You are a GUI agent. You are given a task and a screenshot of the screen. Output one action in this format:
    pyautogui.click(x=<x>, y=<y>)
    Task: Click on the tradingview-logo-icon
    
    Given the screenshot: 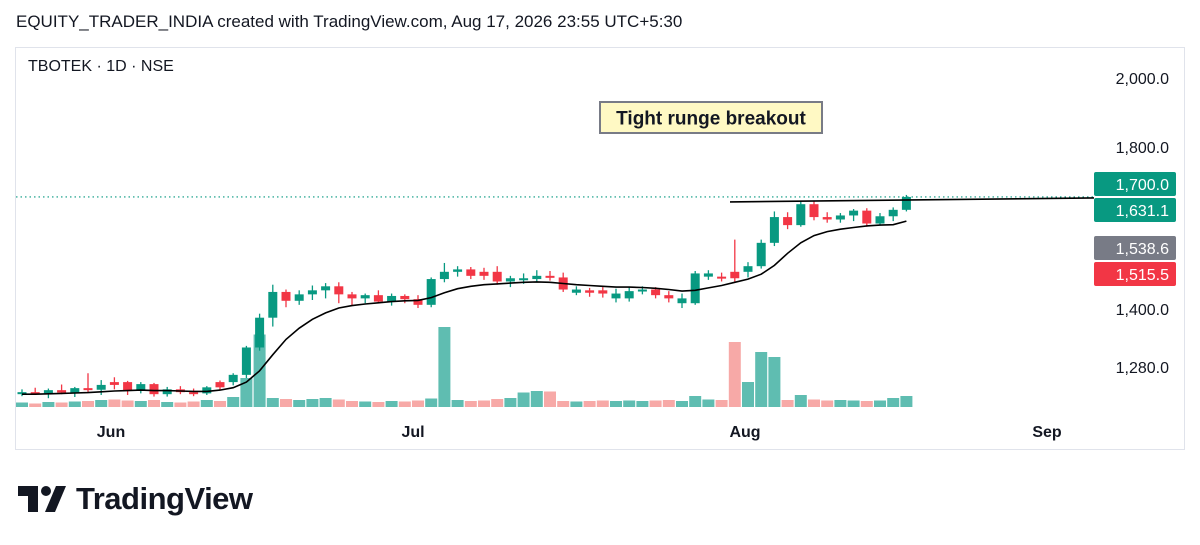 What is the action you would take?
    pyautogui.click(x=42, y=499)
    